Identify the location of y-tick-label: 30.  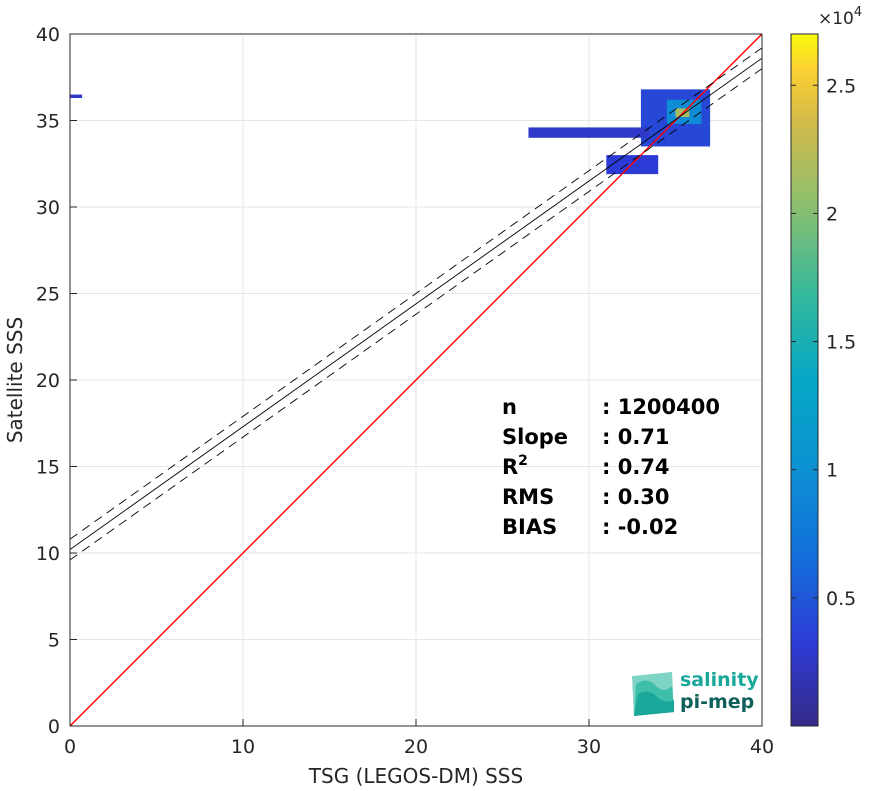
(48, 208).